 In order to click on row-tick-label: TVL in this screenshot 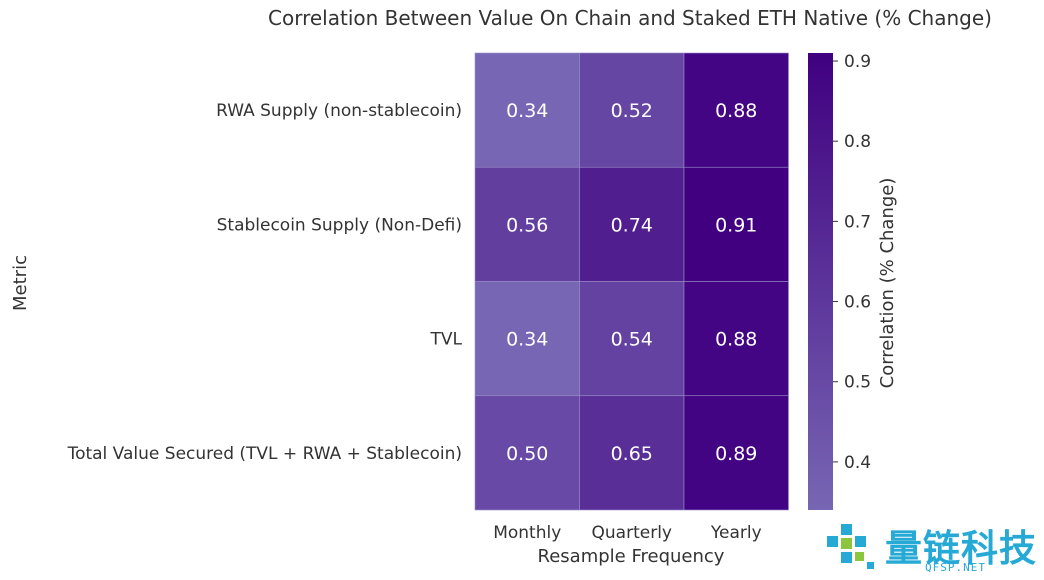, I will do `click(446, 340)`.